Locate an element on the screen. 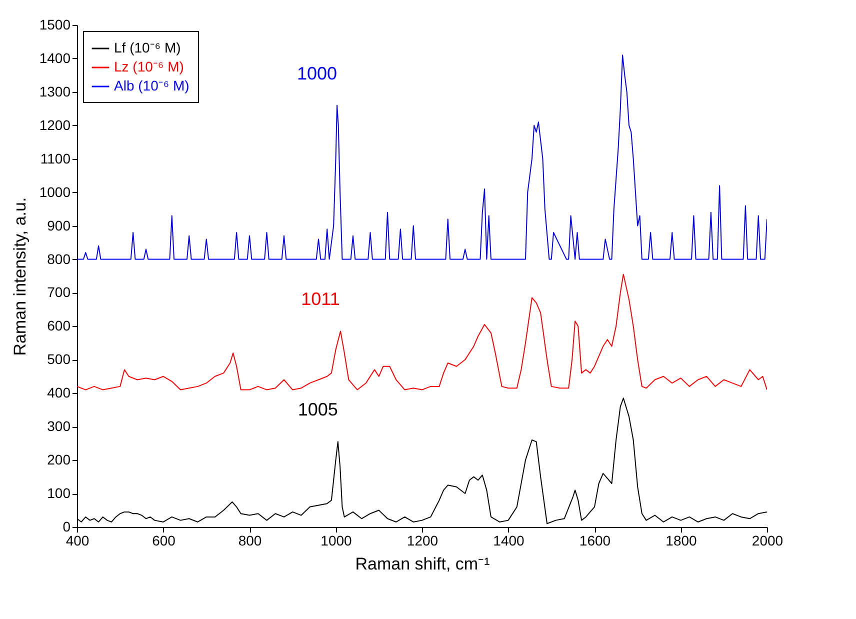 Image resolution: width=856 pixels, height=619 pixels. legend-label: Lf (10⁻⁶ M) is located at coordinates (147, 48).